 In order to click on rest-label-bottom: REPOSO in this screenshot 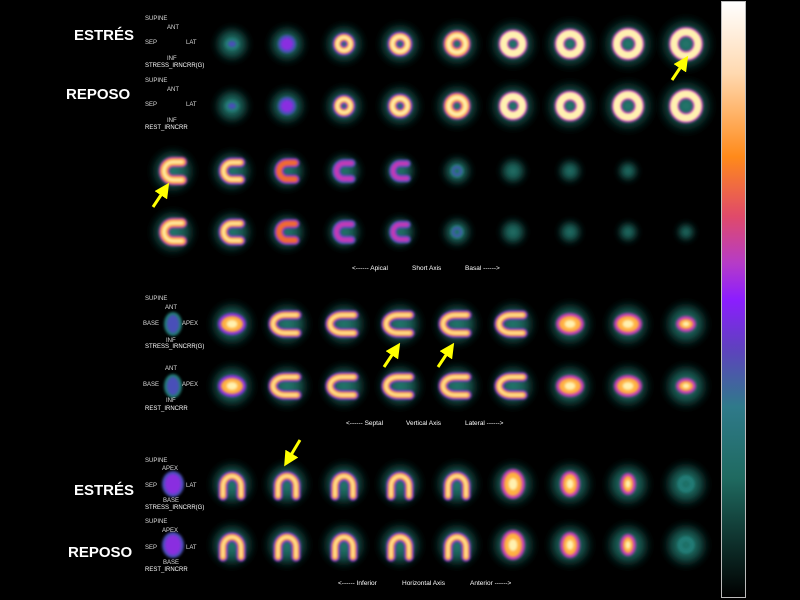, I will do `click(100, 552)`.